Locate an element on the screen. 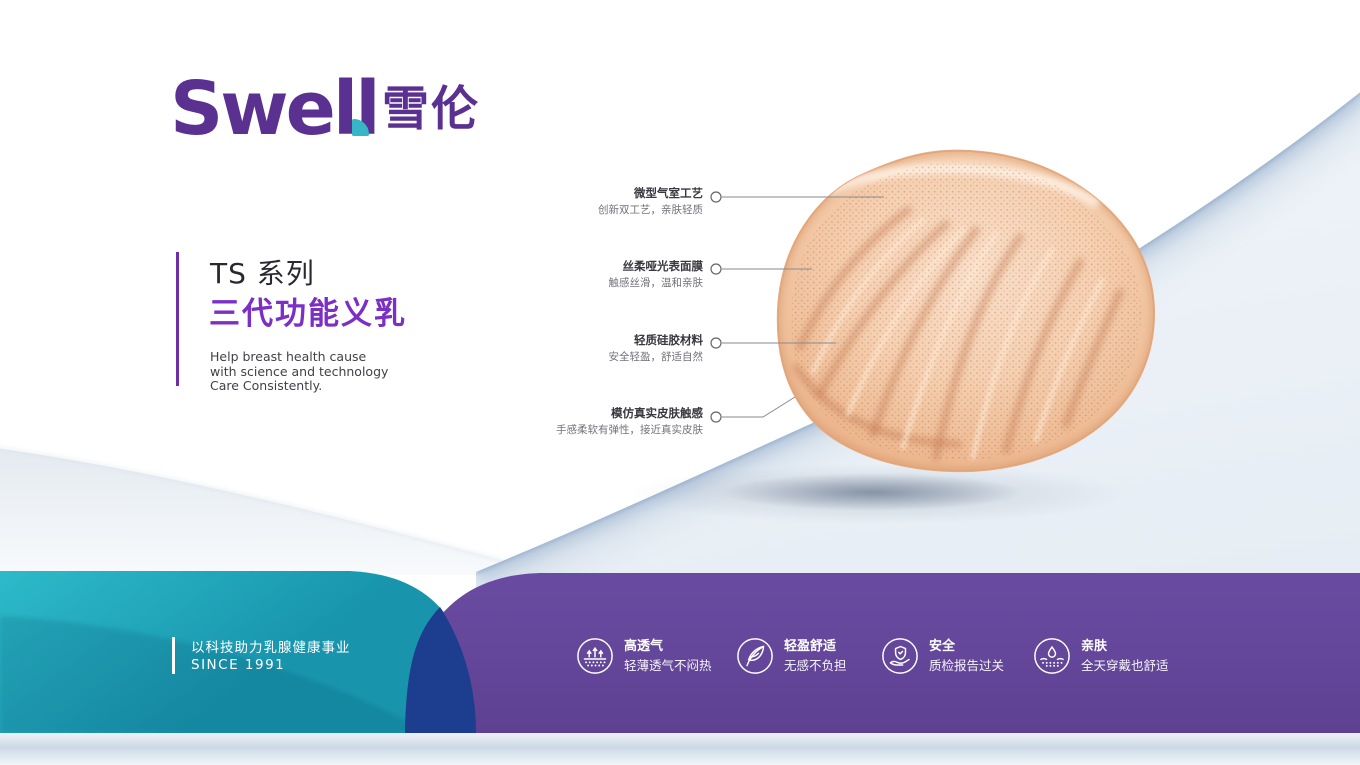  feature-title: 亲肤 is located at coordinates (1094, 646).